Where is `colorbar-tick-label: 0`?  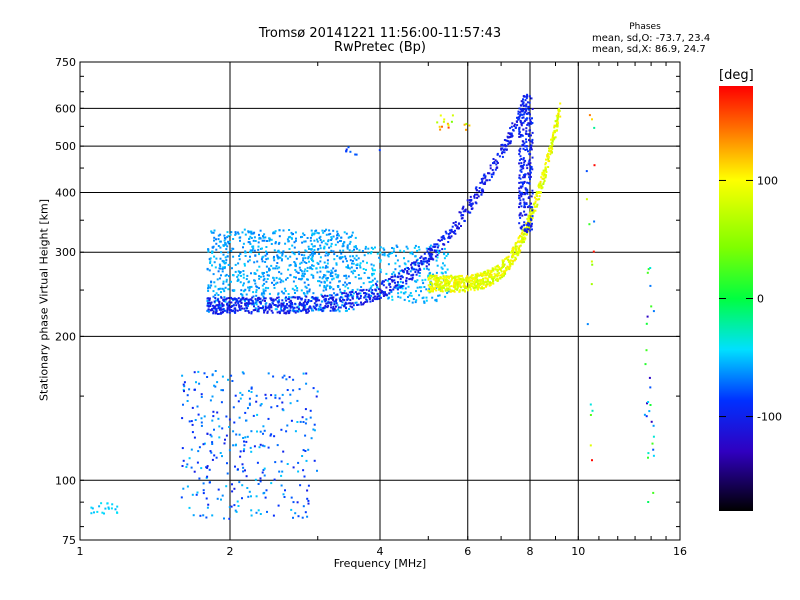
colorbar-tick-label: 0 is located at coordinates (760, 299).